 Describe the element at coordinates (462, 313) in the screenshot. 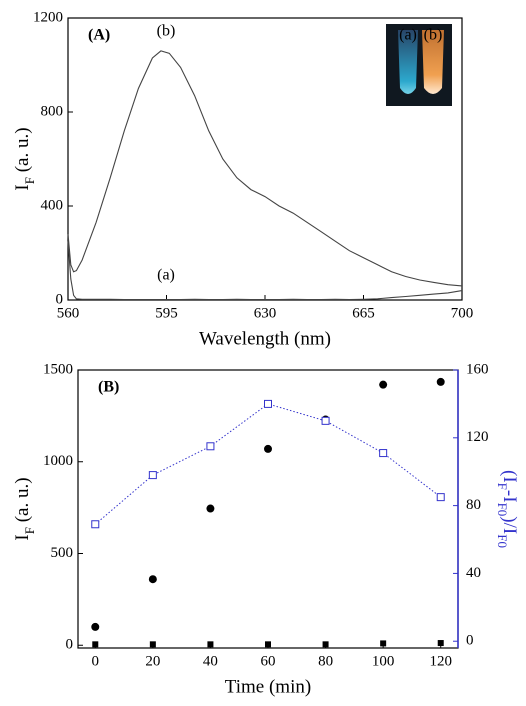

I see `x-tick-label: 700` at that location.